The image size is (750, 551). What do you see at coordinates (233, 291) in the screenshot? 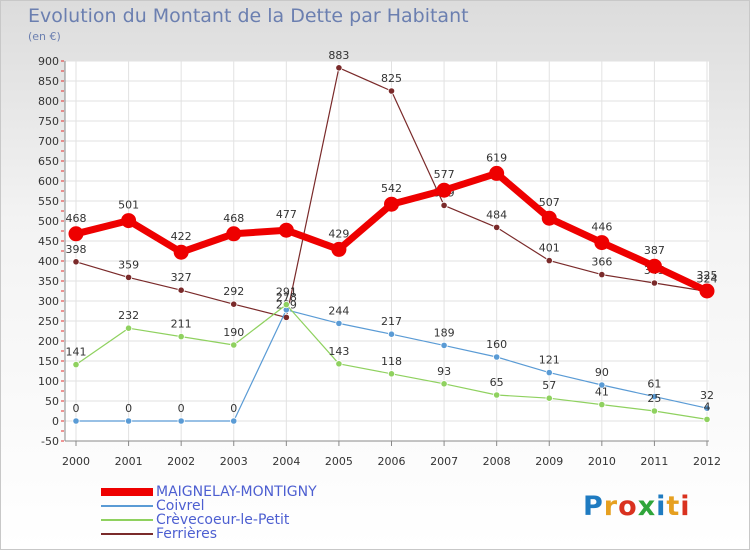
I see `data-label: 292` at bounding box center [233, 291].